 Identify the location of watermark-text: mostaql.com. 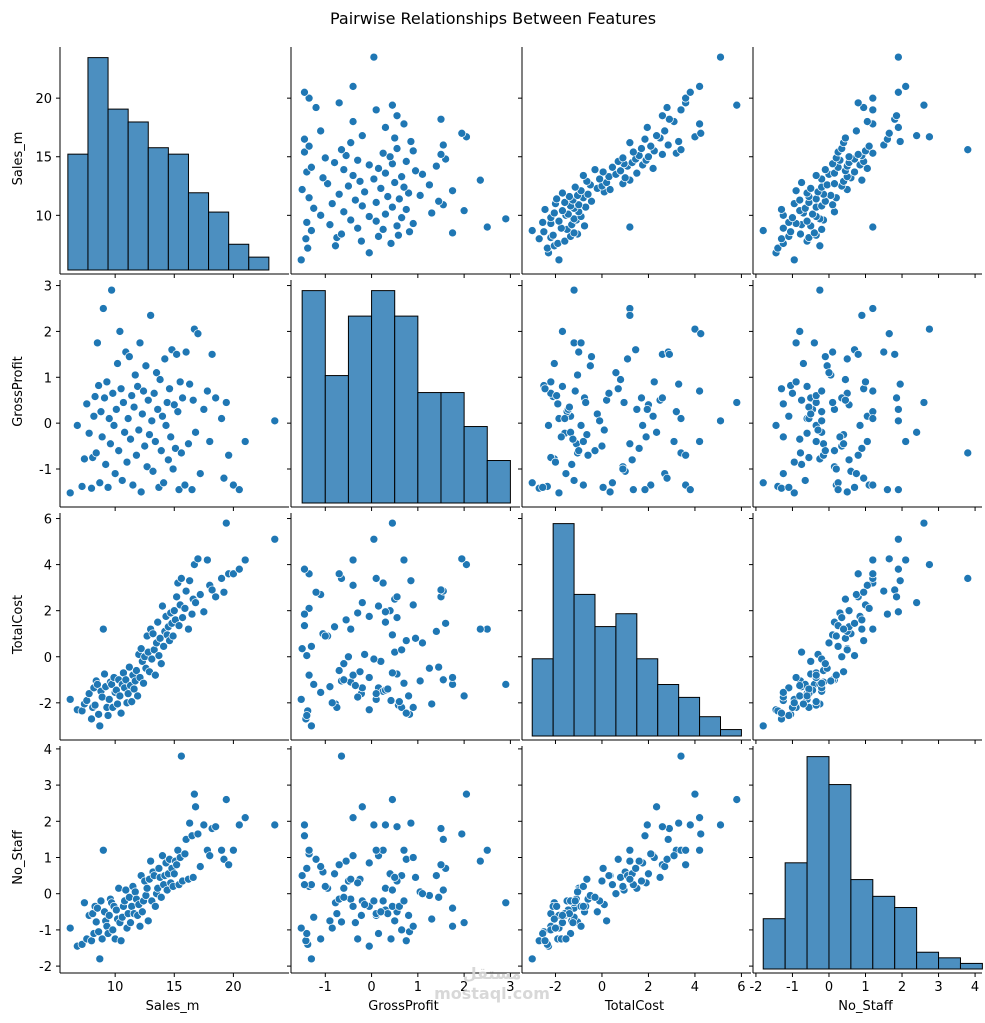
(492, 993).